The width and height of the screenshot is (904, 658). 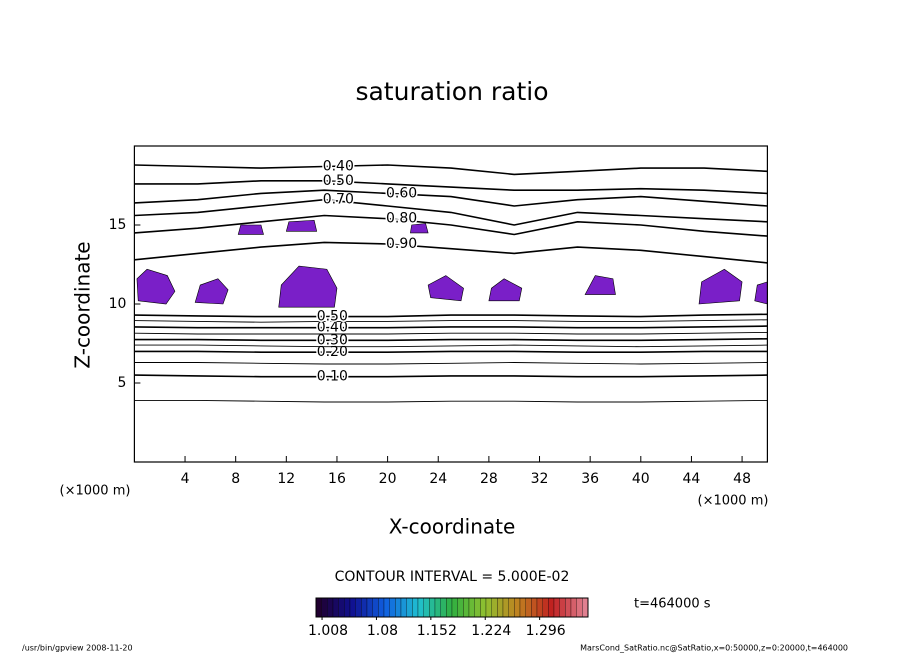 I want to click on y-axis-label: Z-coordinate, so click(x=83, y=304).